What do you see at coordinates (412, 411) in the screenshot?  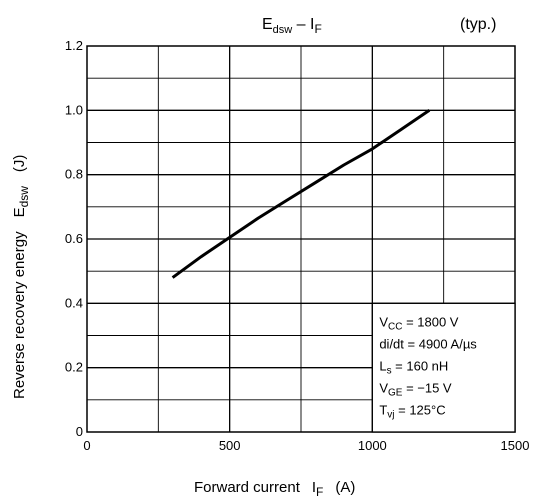 I see `condition-line: Tvj = 125°C` at bounding box center [412, 411].